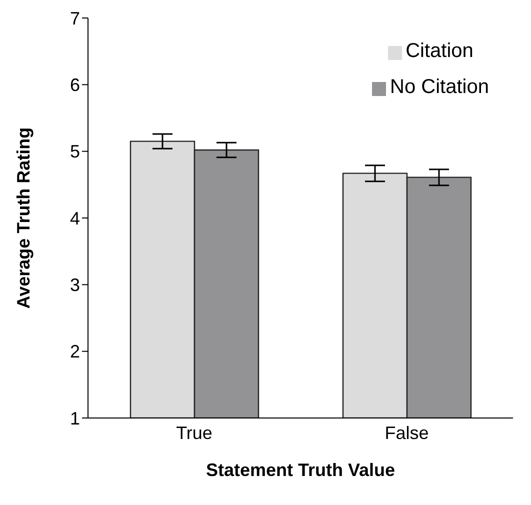  I want to click on y-tick-label: 4, so click(75, 218).